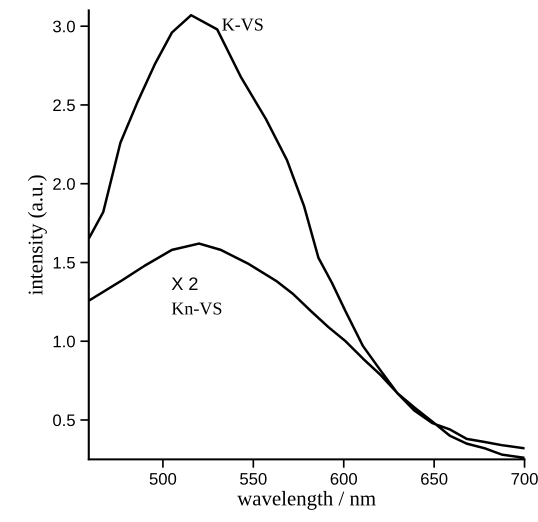 This screenshot has height=522, width=538. I want to click on y-tick-label: 1.5, so click(64, 263).